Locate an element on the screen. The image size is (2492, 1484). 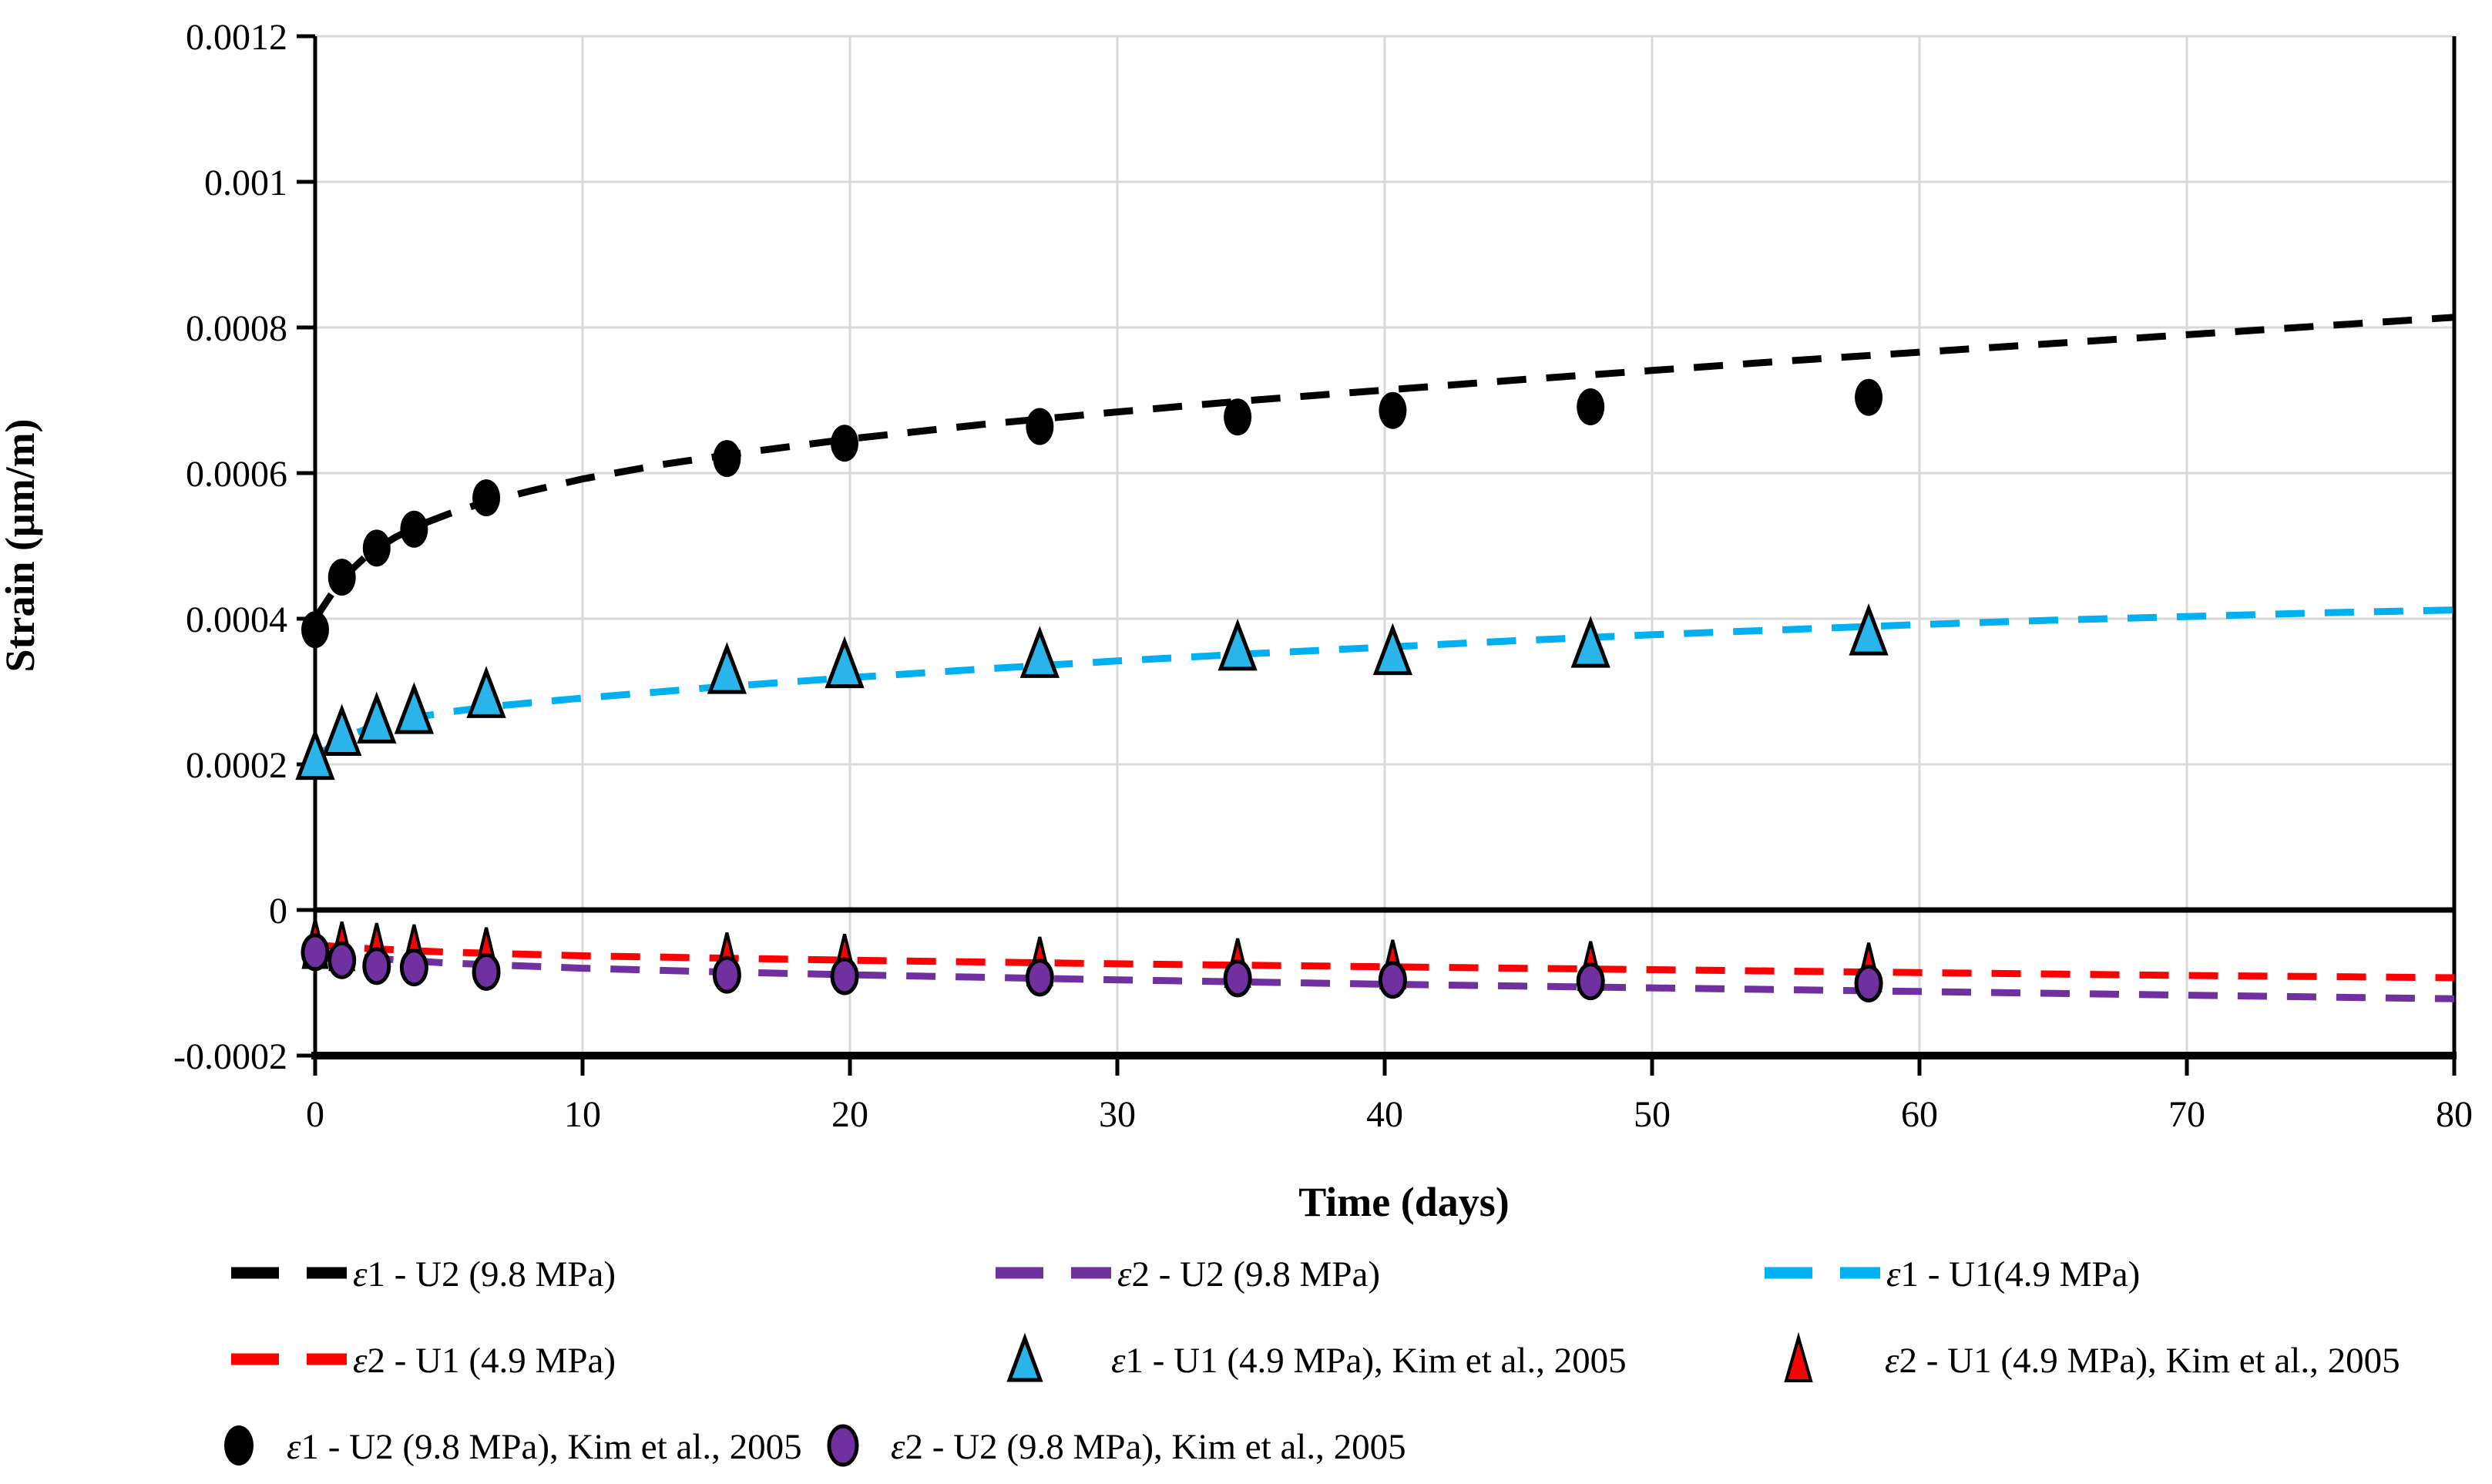
series-line-e2-u1-model is located at coordinates (1384, 962).